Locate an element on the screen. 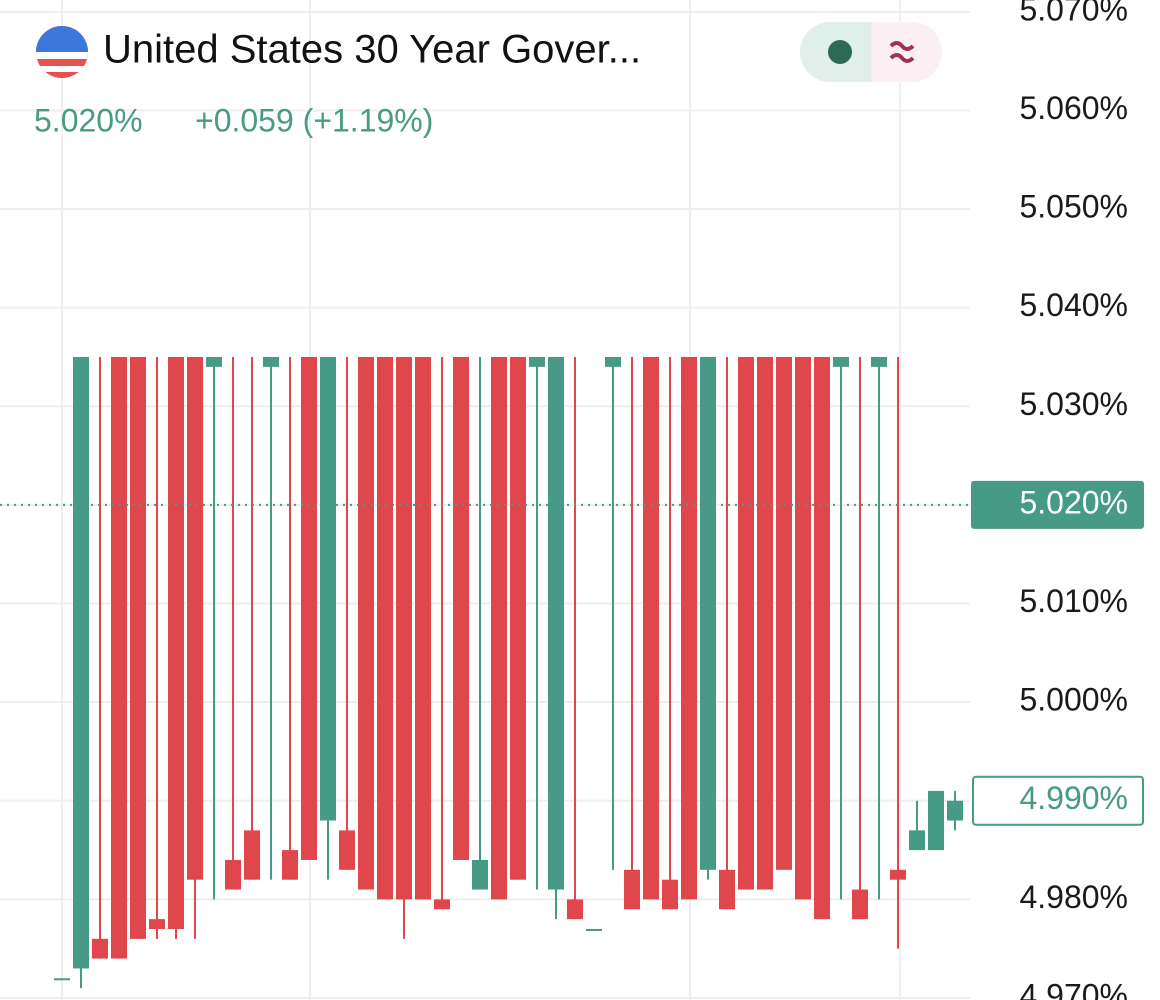  wave-icon is located at coordinates (902, 52).